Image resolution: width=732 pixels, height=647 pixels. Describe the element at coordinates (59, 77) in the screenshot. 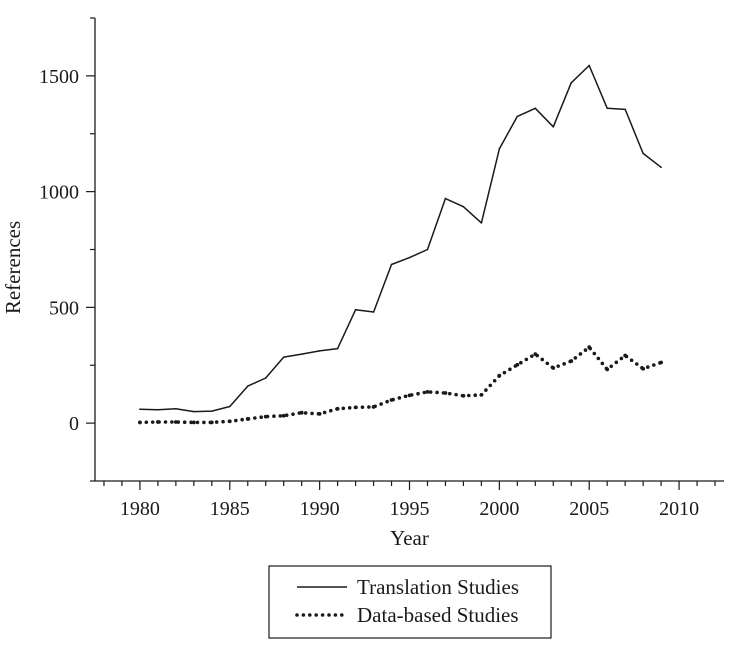

I see `y-tick-label: 1500` at that location.